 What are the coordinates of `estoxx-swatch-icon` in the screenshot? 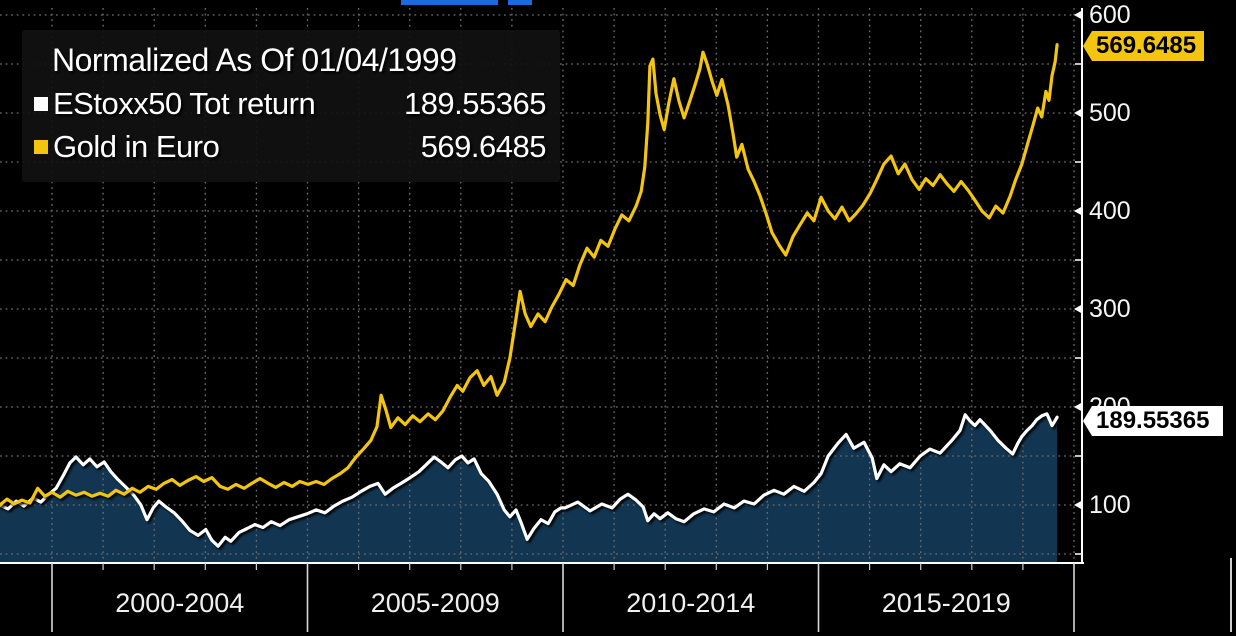 It's located at (41, 103).